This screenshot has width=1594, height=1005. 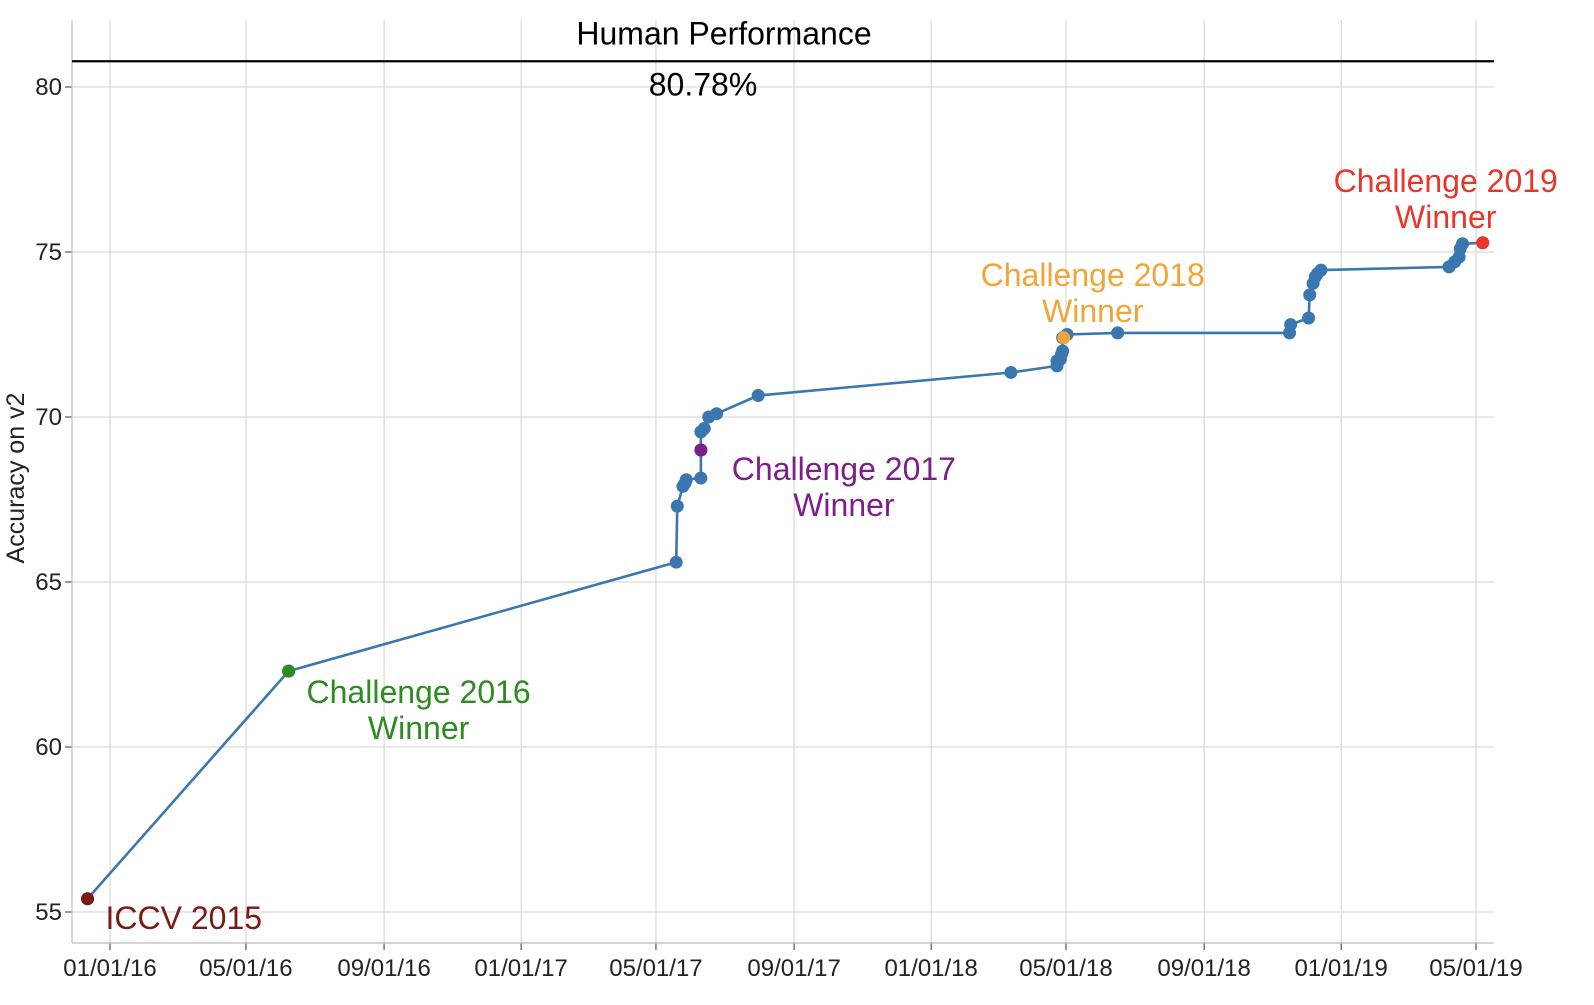 I want to click on x-tick-label: 09/01/17, so click(x=793, y=968).